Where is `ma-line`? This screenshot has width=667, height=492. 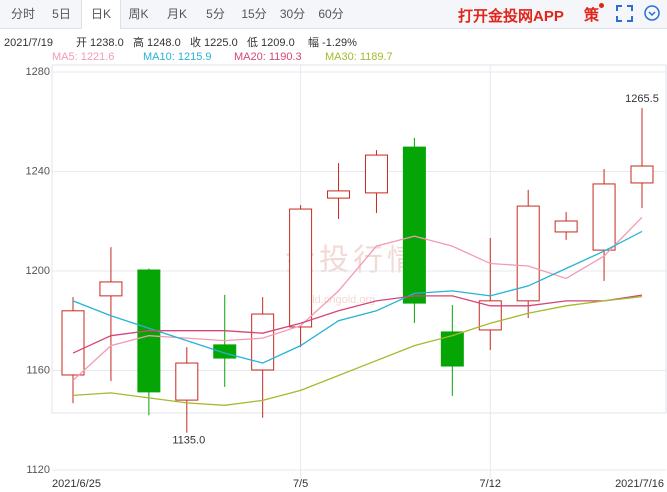 ma-line is located at coordinates (357, 324).